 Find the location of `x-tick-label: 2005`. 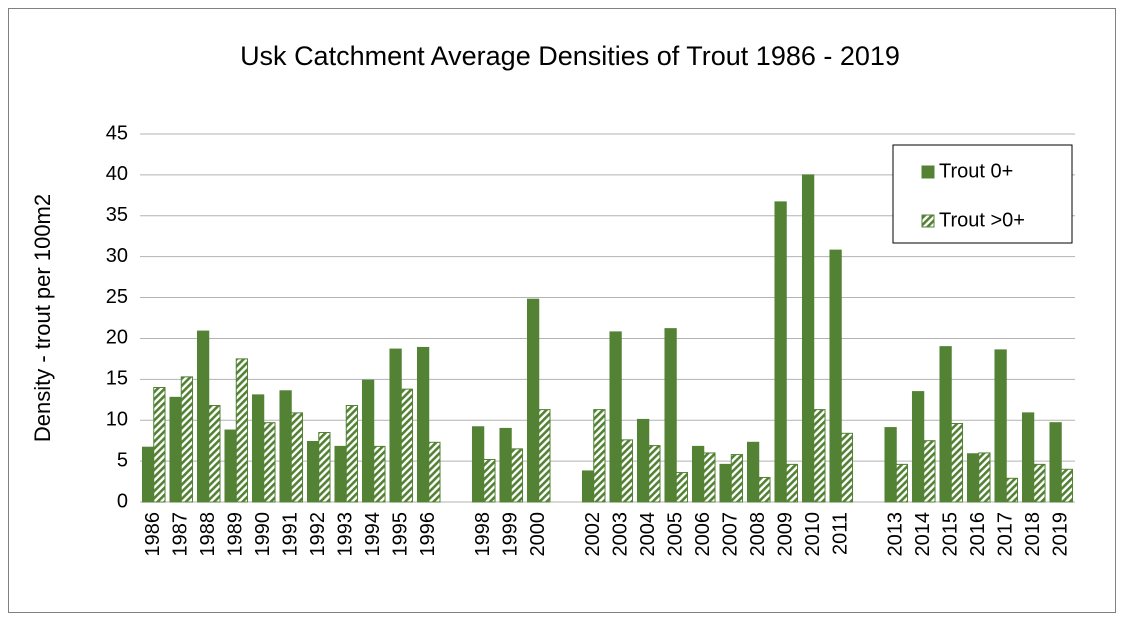

x-tick-label: 2005 is located at coordinates (676, 534).